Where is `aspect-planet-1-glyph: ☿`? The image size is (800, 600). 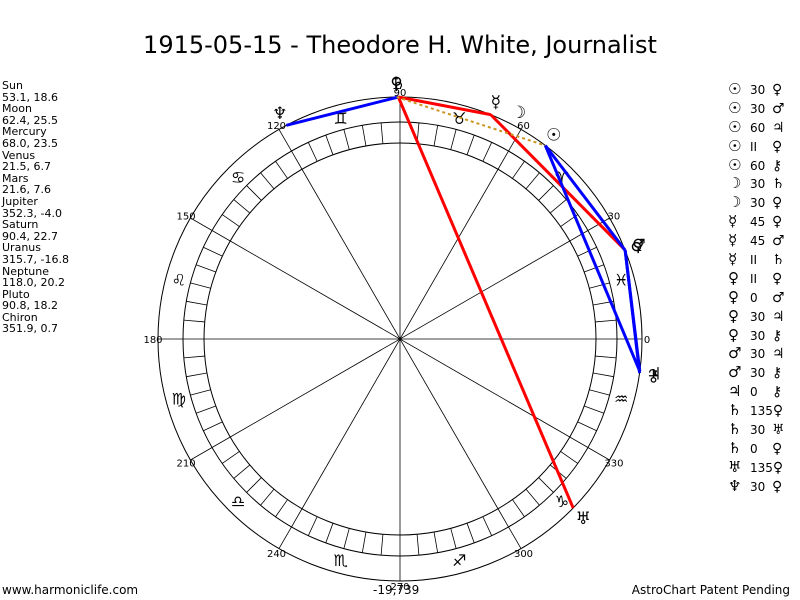 aspect-planet-1-glyph: ☿ is located at coordinates (733, 259).